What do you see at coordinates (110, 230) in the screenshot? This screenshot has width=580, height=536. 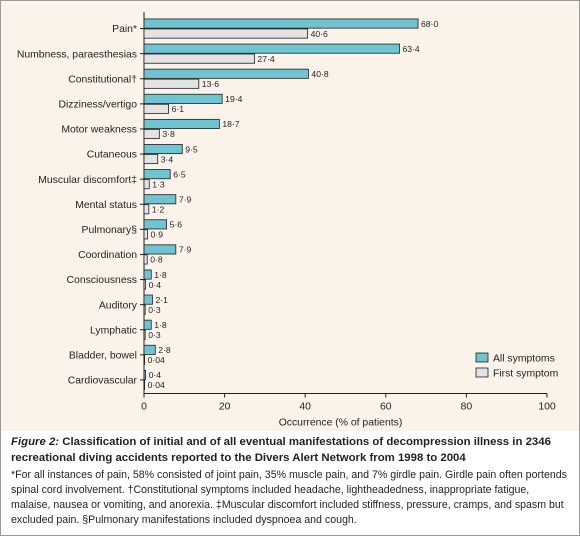 I see `category-label: Pulmonary§` at bounding box center [110, 230].